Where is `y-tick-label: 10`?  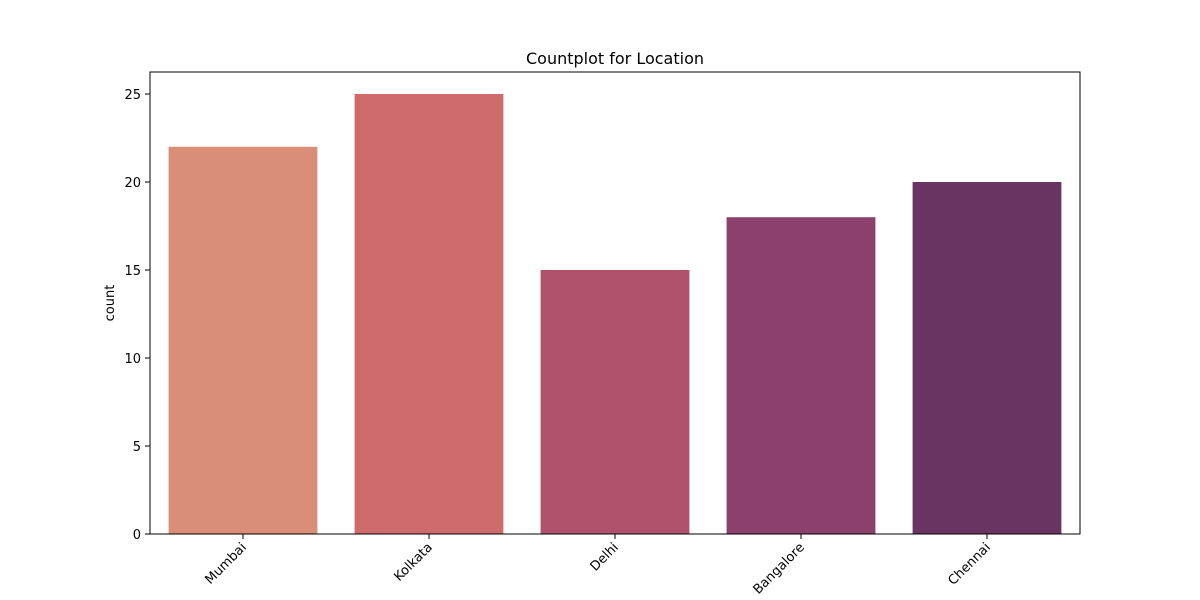 y-tick-label: 10 is located at coordinates (132, 359).